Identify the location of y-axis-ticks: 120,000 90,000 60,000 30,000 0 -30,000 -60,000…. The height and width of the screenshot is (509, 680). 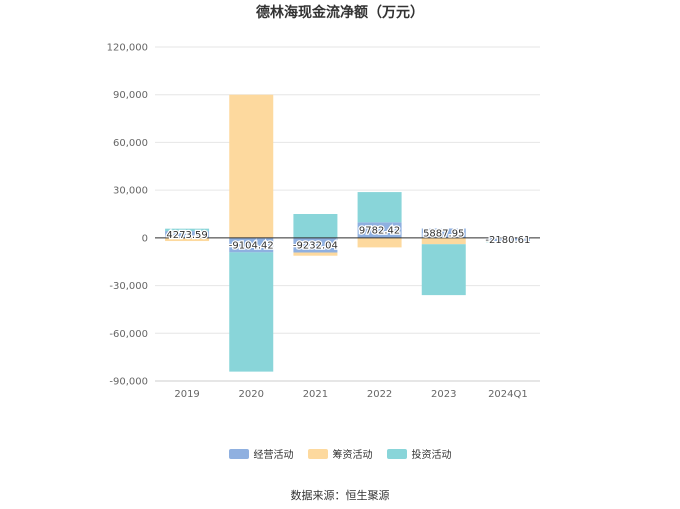
(127, 215).